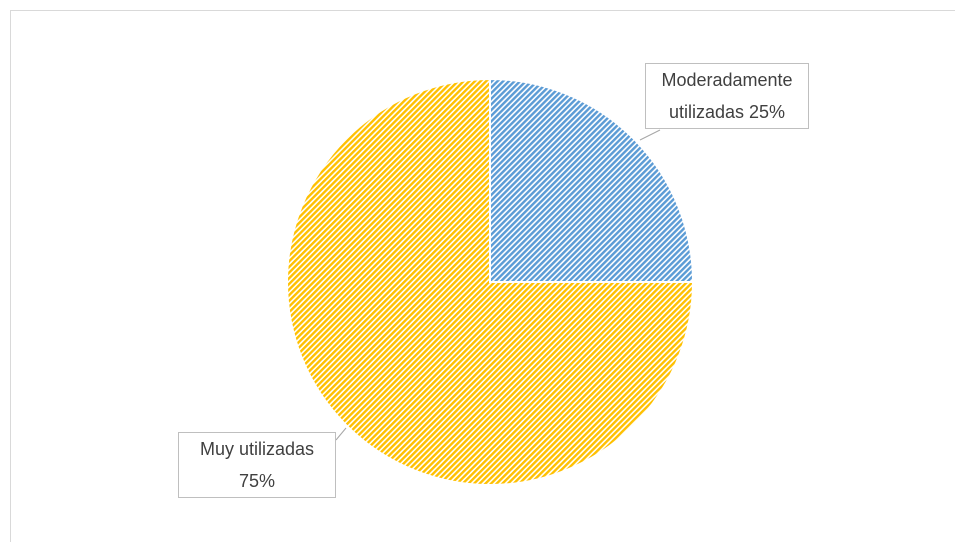  I want to click on data-label: Muy utilizadas 75%, so click(257, 465).